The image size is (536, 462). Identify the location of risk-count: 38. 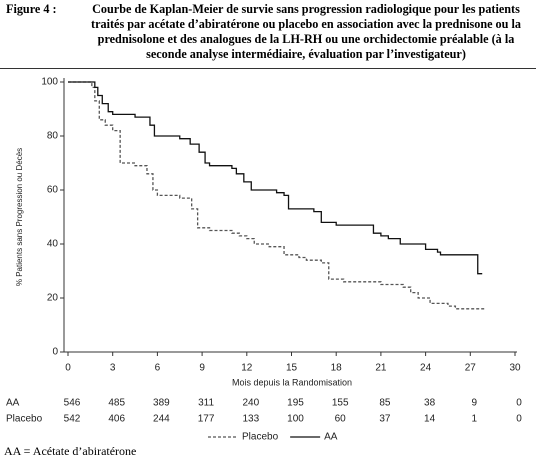
(430, 403).